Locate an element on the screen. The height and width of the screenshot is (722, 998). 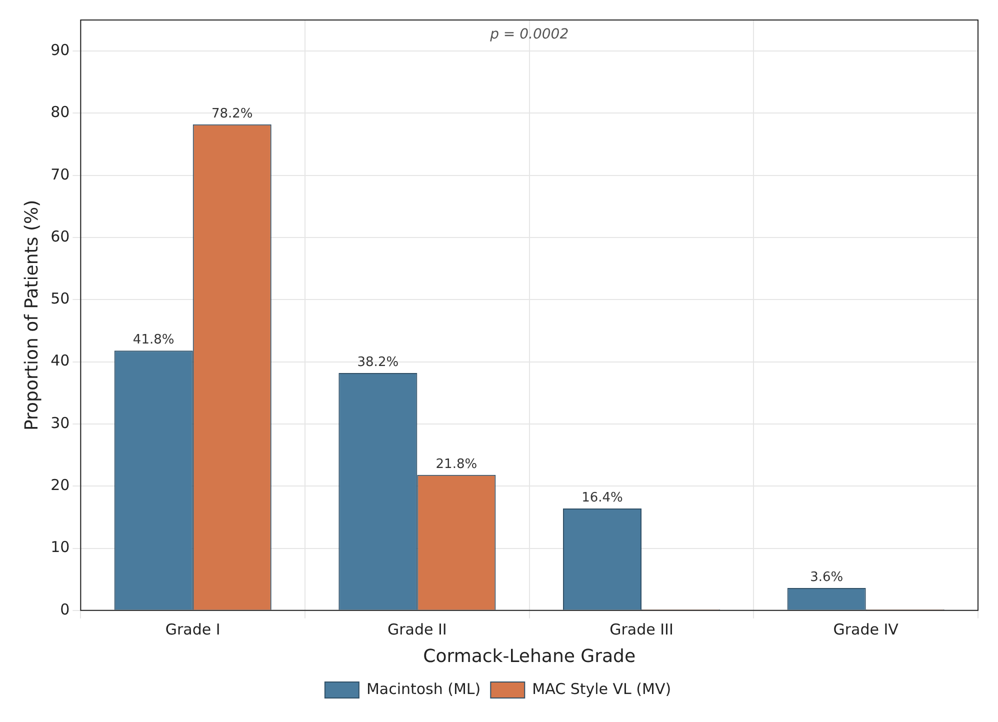
y-tick-label: 60 is located at coordinates (60, 236).